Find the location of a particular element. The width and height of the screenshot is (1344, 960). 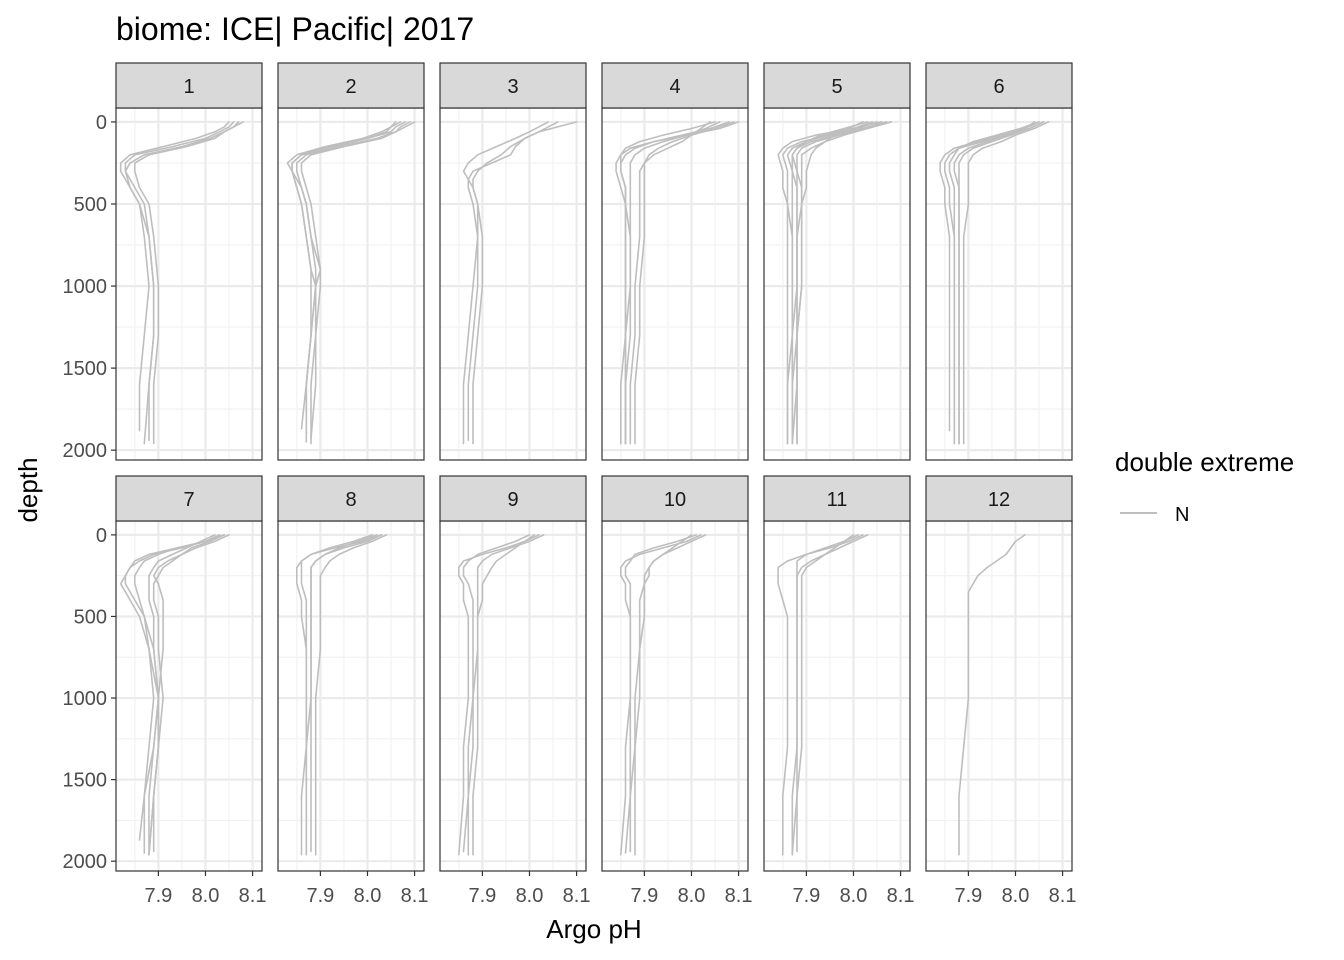

facet-strip-label: 10 is located at coordinates (675, 500).